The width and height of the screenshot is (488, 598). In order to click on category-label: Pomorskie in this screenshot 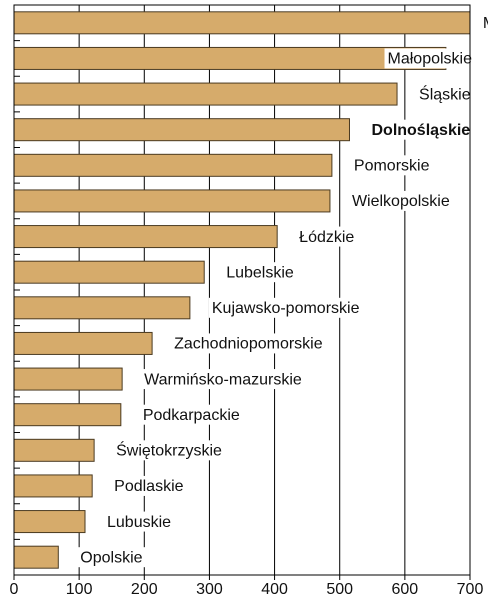, I will do `click(392, 166)`.